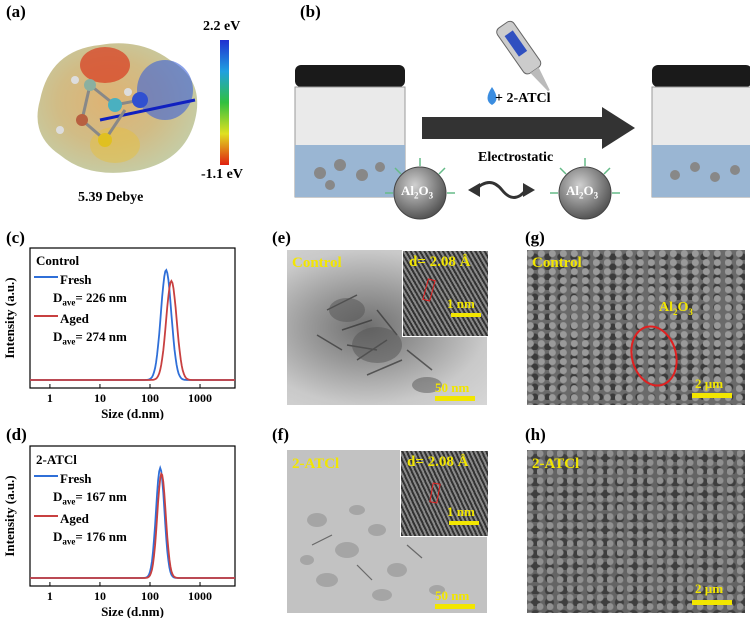  Describe the element at coordinates (438, 462) in the screenshot. I see `tem-d-spacing-2atcl: d= 2.08 Å` at that location.